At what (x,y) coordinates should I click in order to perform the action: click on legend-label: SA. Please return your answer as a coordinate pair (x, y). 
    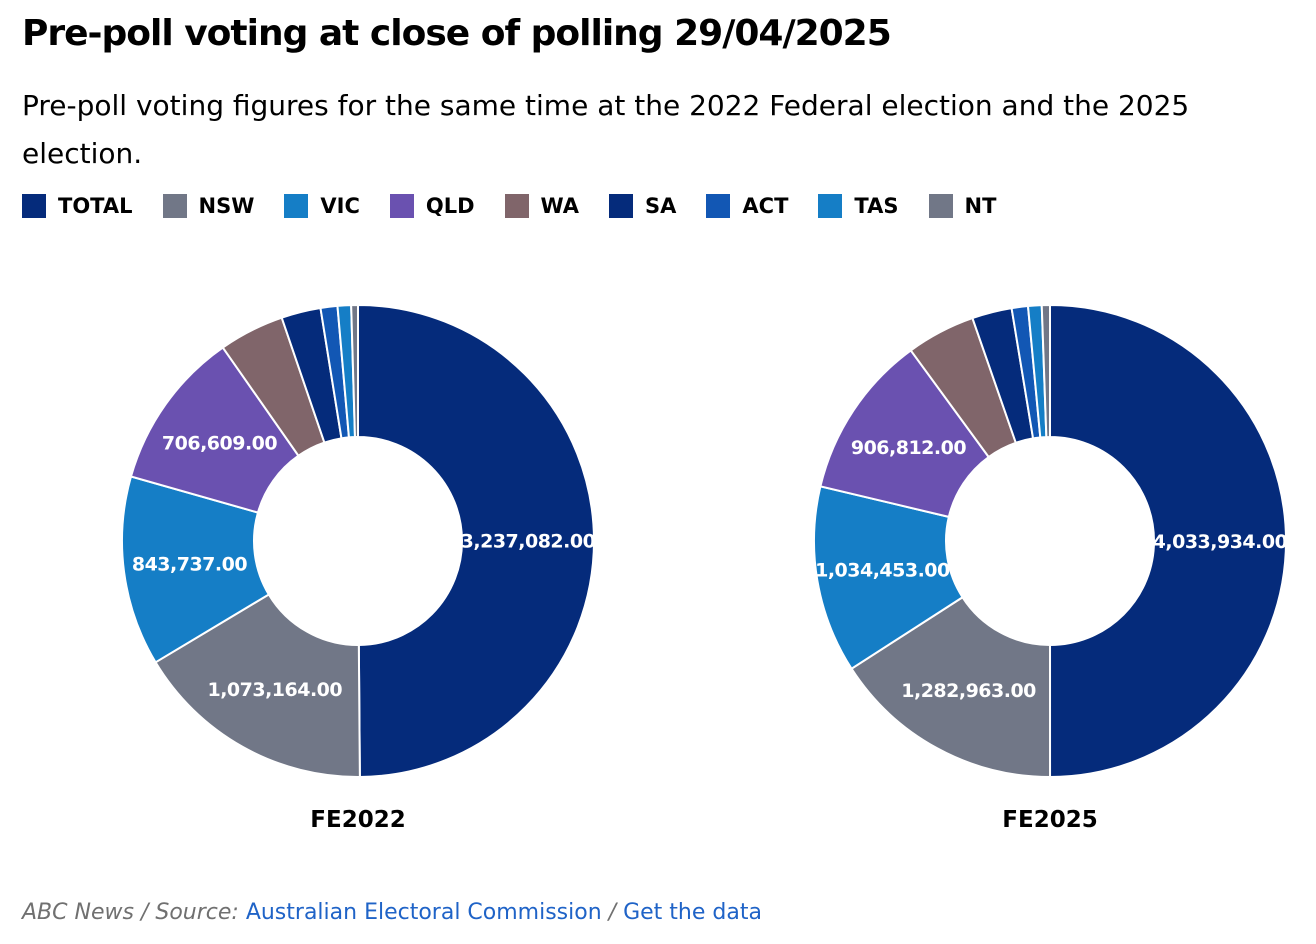
    Looking at the image, I should click on (661, 206).